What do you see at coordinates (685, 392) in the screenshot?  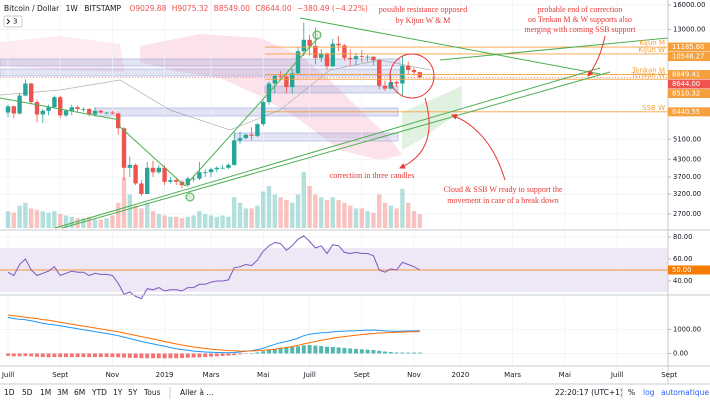 I see `auto-toggle: automatique` at bounding box center [685, 392].